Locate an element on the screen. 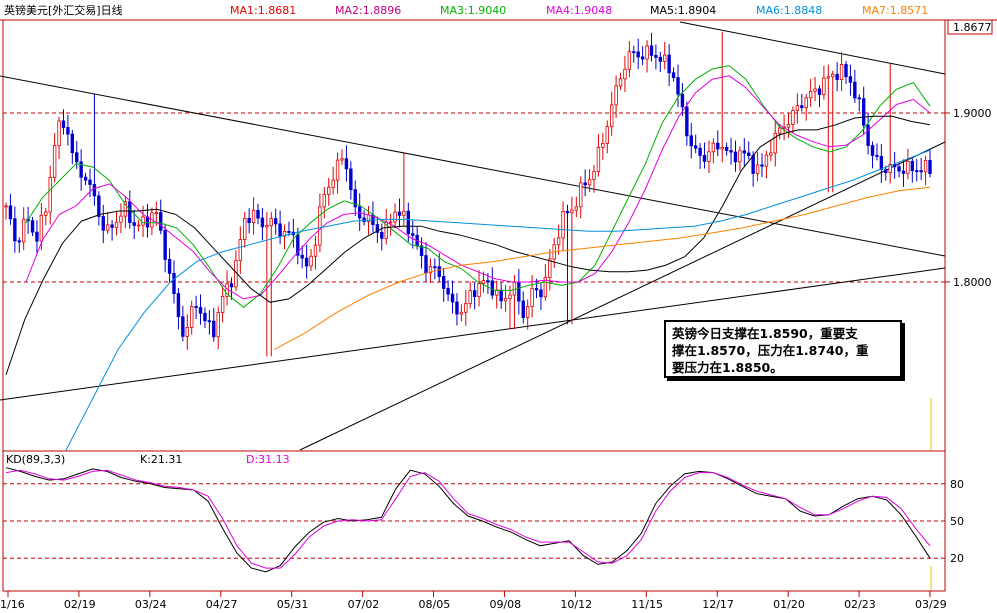 This screenshot has height=613, width=997. kd-title: KD(89,3,3) is located at coordinates (35, 459).